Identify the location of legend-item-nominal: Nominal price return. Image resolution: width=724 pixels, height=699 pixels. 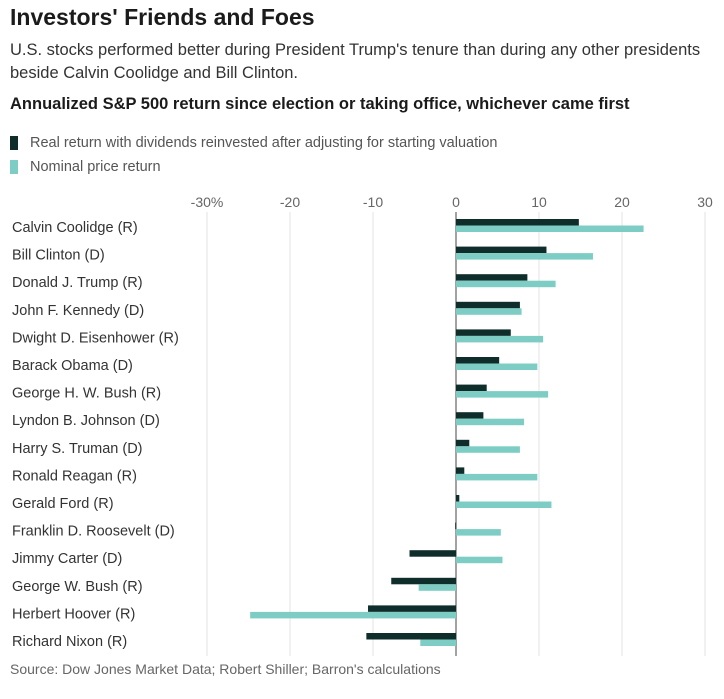
(85, 167).